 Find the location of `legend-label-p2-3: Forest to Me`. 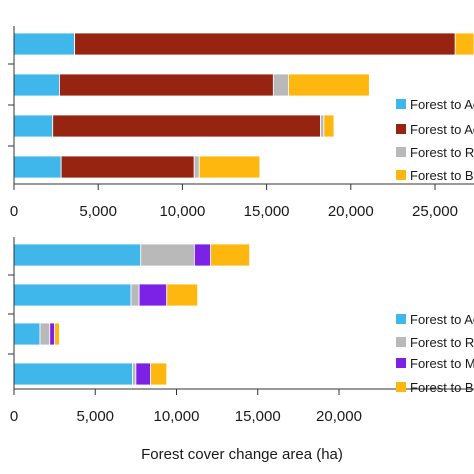

legend-label-p2-3: Forest to Me is located at coordinates (442, 363).